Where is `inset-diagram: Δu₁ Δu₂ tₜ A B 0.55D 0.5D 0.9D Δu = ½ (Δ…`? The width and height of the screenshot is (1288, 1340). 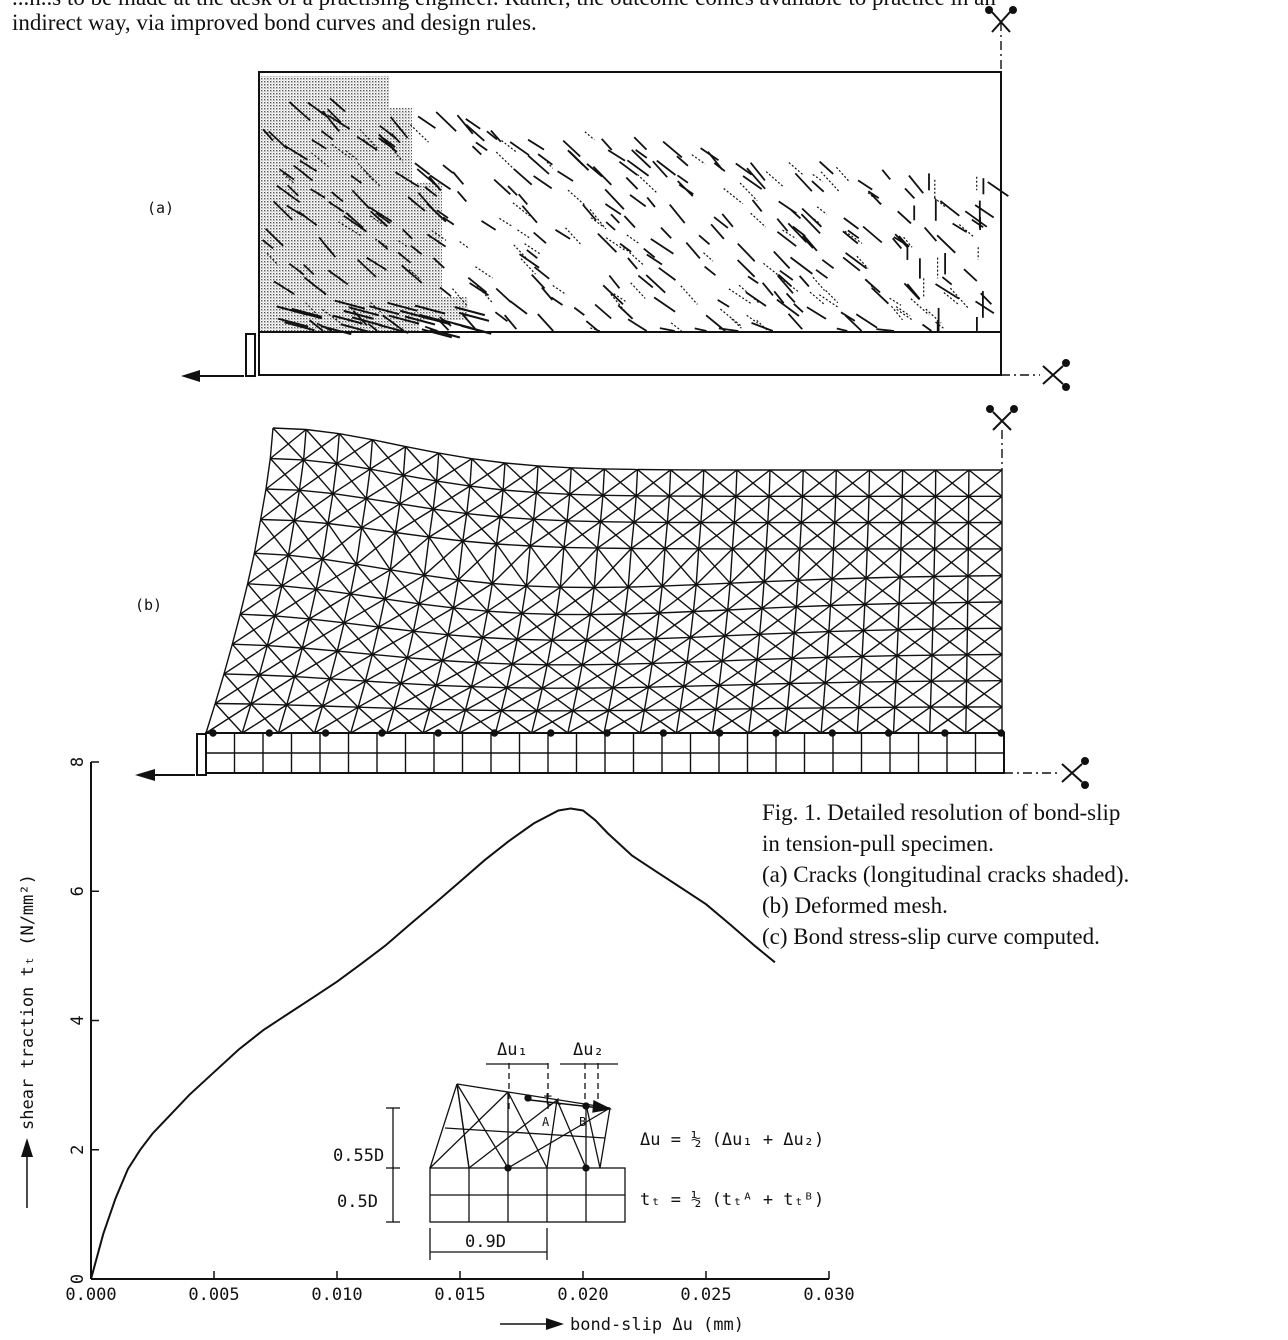
inset-diagram: Δu₁ Δu₂ tₜ A B 0.55D 0.5D 0.9D Δu = ½ (Δ… is located at coordinates (578, 1150).